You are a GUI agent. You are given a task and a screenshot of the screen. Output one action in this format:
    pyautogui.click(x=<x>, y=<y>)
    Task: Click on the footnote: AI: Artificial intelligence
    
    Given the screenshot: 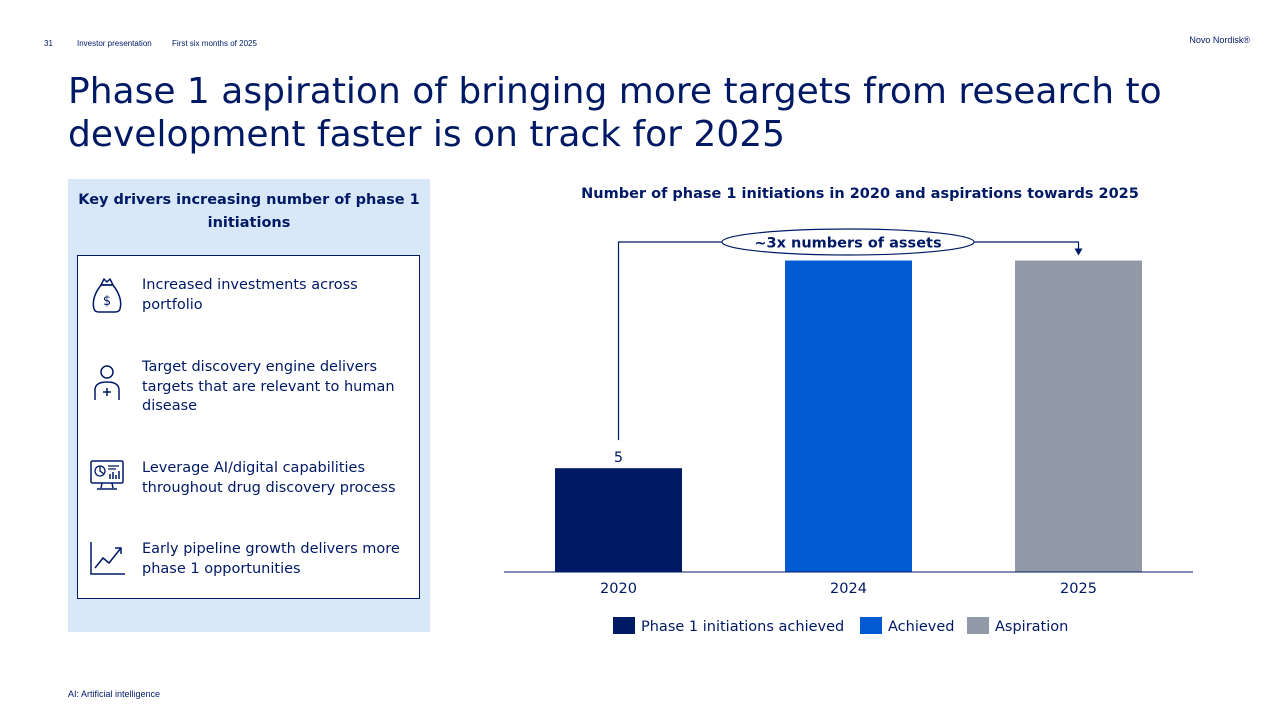 What is the action you would take?
    pyautogui.click(x=114, y=694)
    